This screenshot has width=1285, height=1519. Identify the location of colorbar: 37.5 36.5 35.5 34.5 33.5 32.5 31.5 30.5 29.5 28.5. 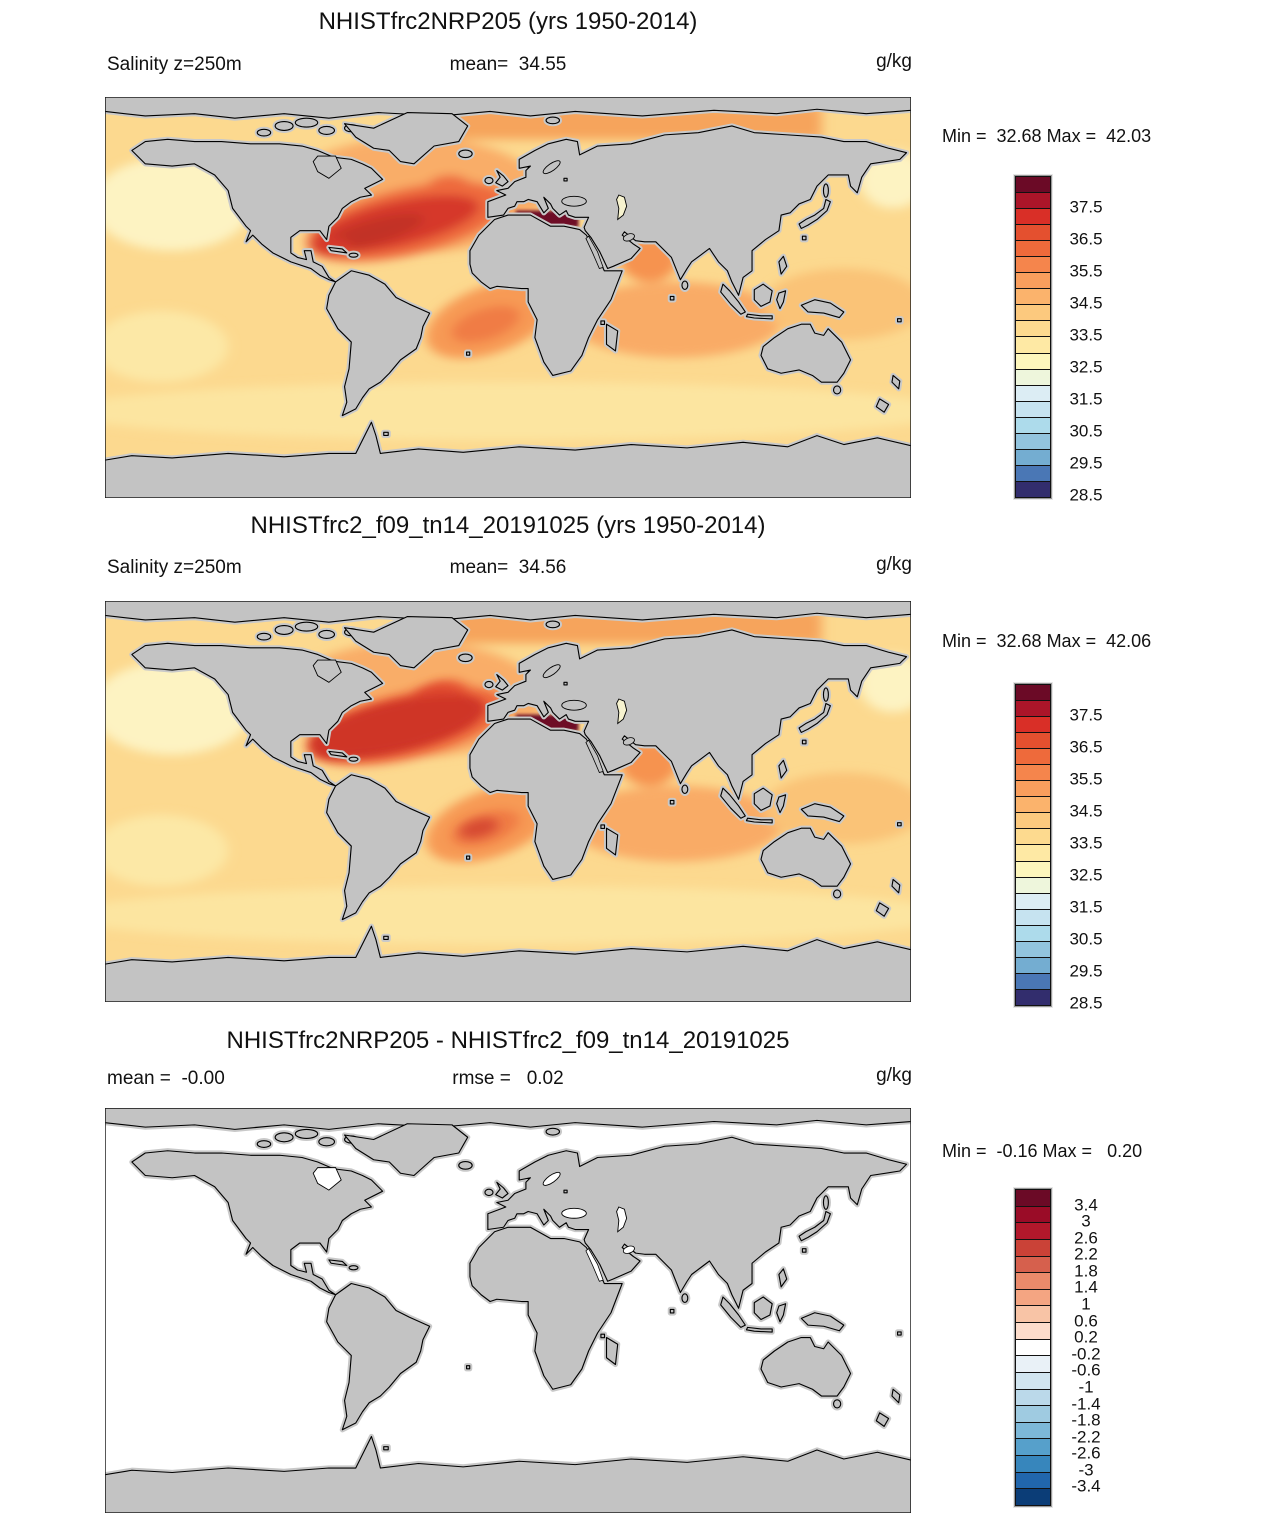
(1088, 847).